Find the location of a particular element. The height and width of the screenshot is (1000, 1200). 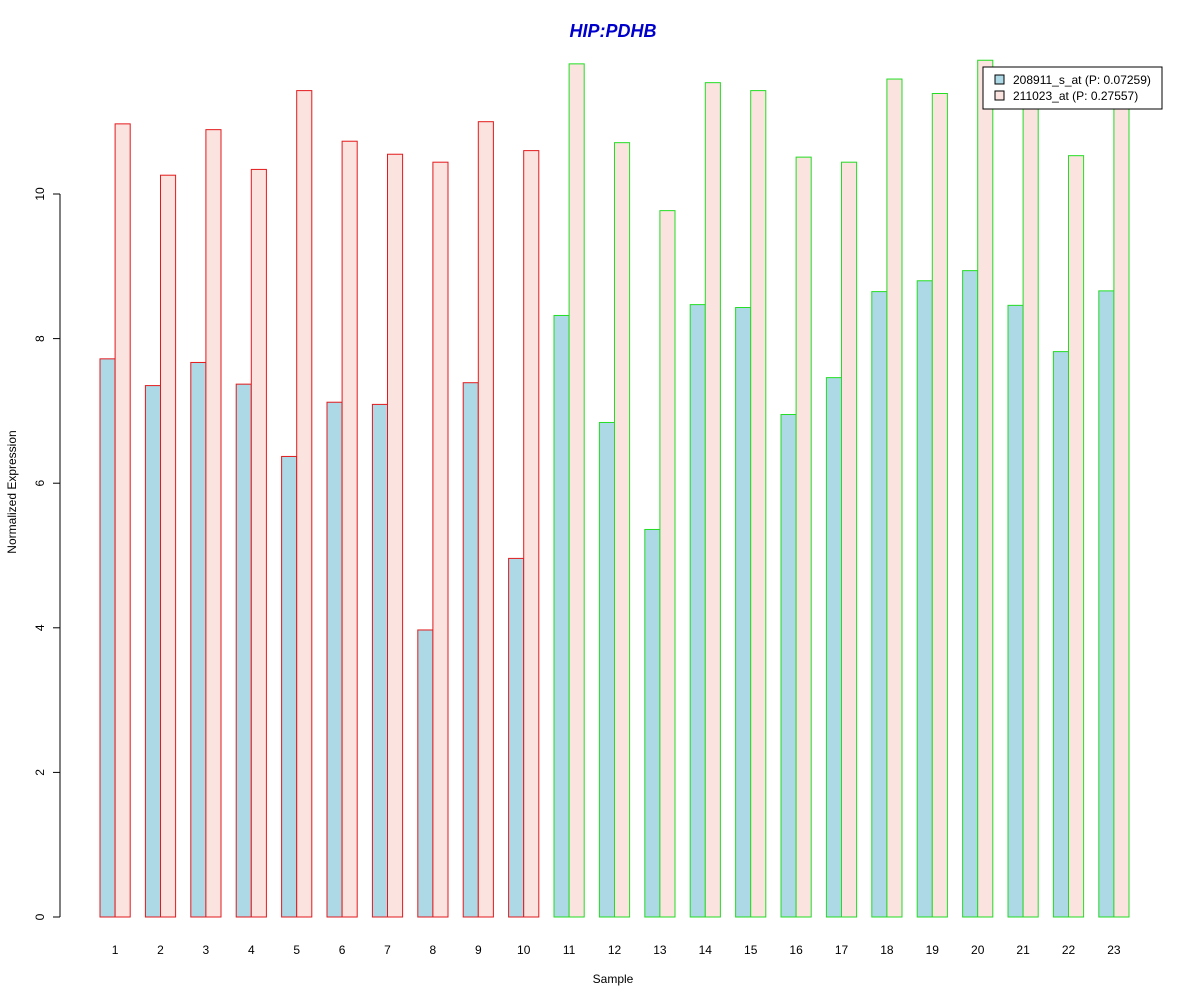

x-tick-label: 17 is located at coordinates (842, 950).